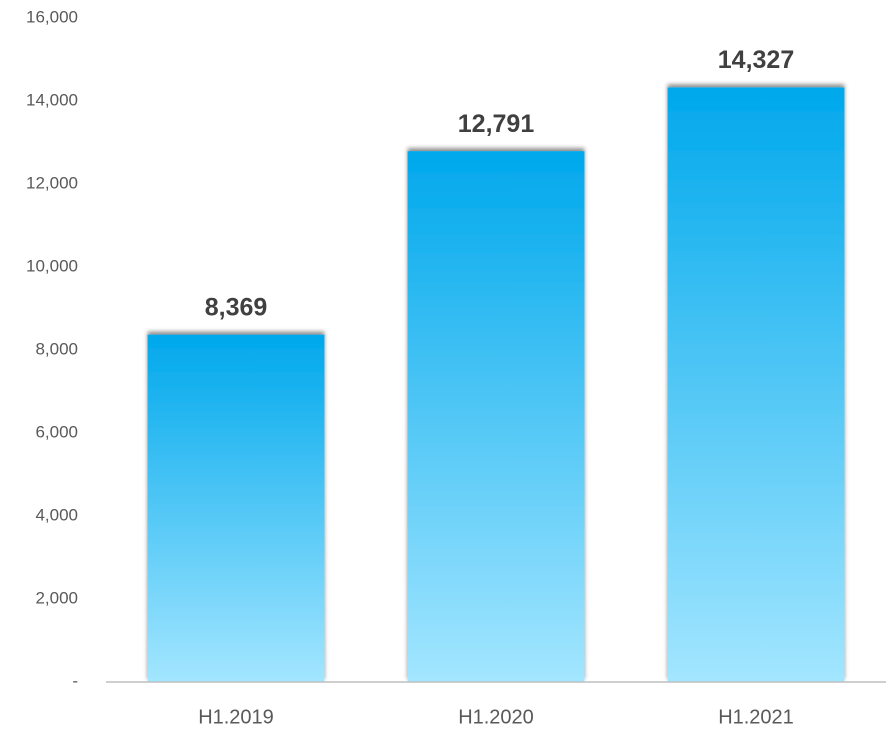 The height and width of the screenshot is (734, 886). I want to click on x-tick-label: H1.2019, so click(236, 717).